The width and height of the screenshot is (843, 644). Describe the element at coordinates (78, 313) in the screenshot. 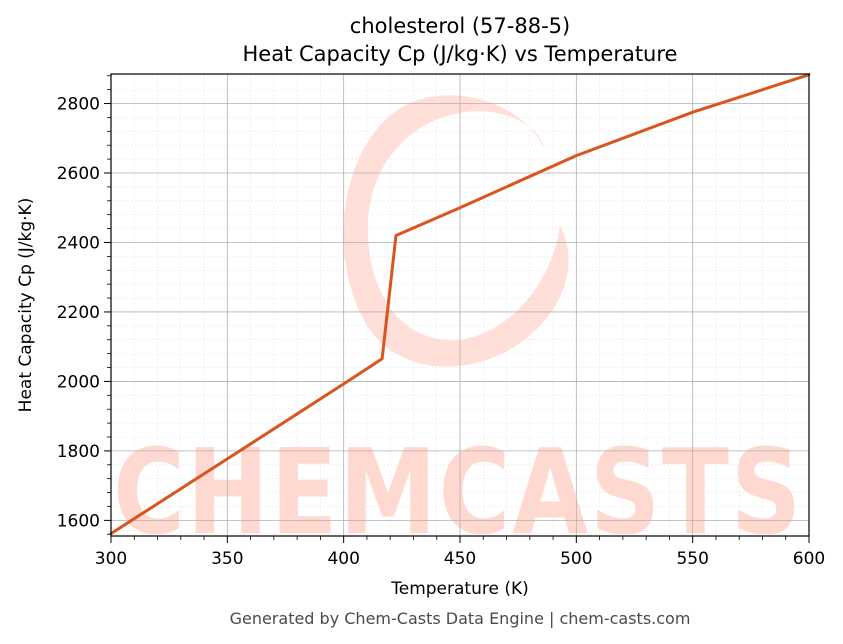

I see `y-tick-label: 2200` at that location.